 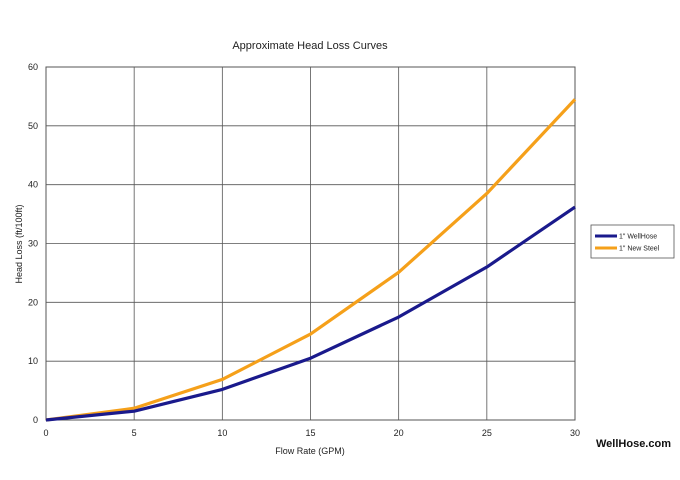 What do you see at coordinates (33, 185) in the screenshot?
I see `y-tick-label: 40` at bounding box center [33, 185].